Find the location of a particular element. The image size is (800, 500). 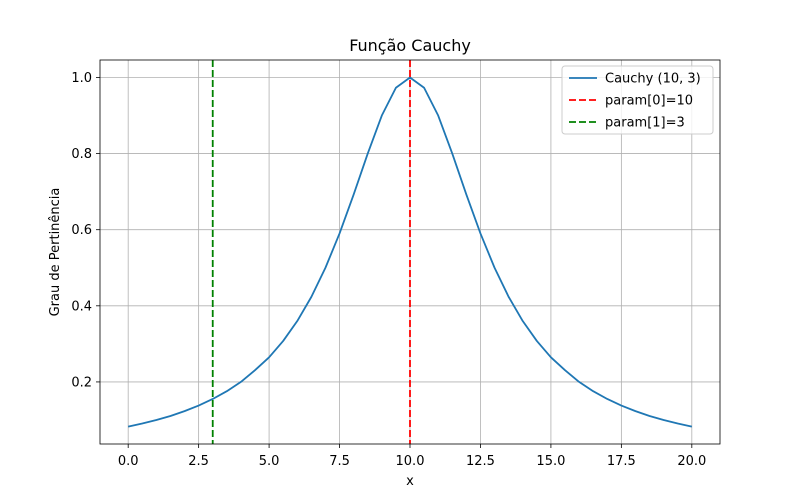

legend: Cauchy (10, 3) param[0]=10 param[1]=3 is located at coordinates (637, 100).